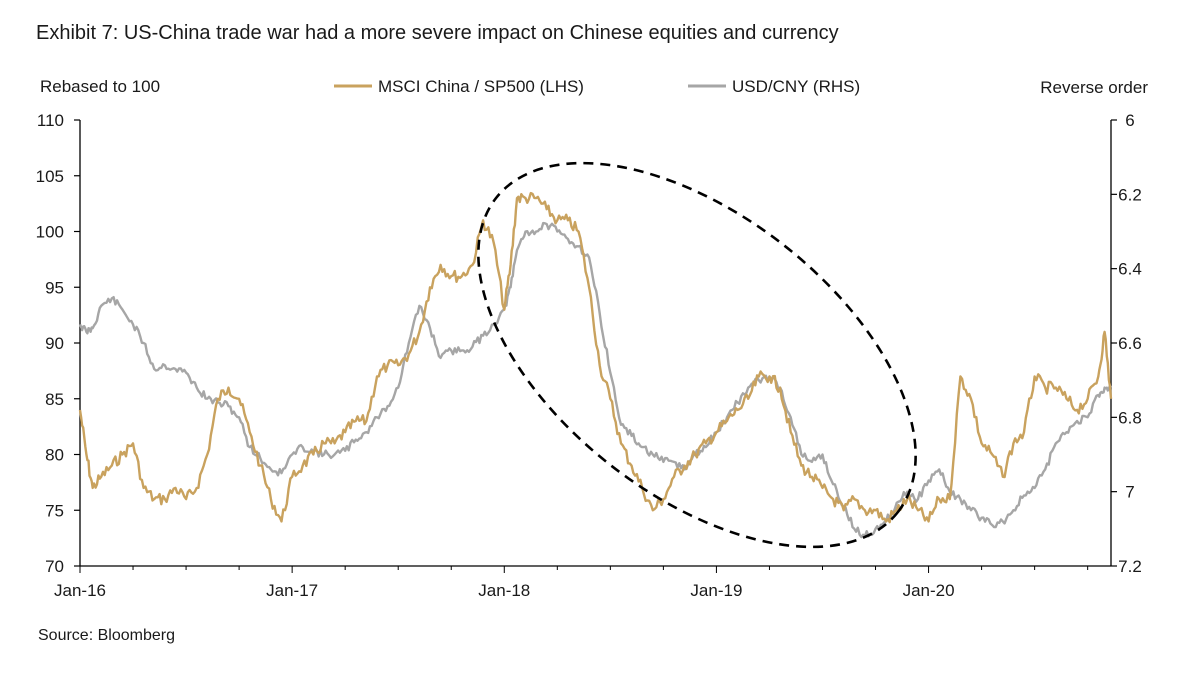  What do you see at coordinates (54, 343) in the screenshot?
I see `left-tick-label: 90` at bounding box center [54, 343].